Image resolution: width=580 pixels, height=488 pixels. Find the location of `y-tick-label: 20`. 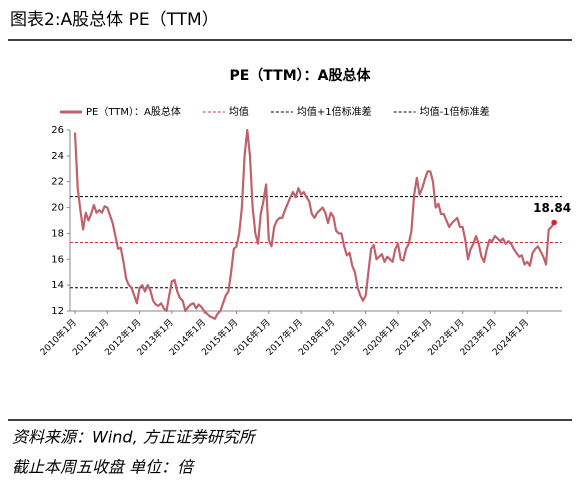

y-tick-label: 20 is located at coordinates (57, 208).